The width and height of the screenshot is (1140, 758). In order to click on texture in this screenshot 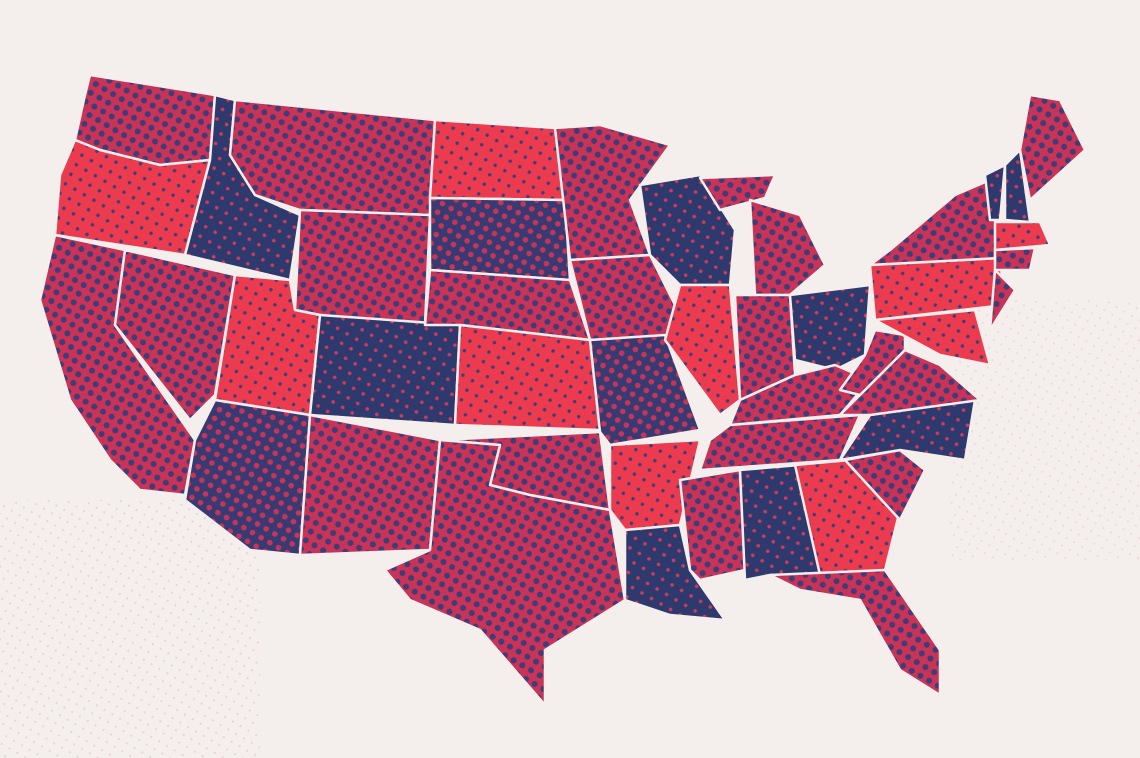, I will do `click(130, 629)`.